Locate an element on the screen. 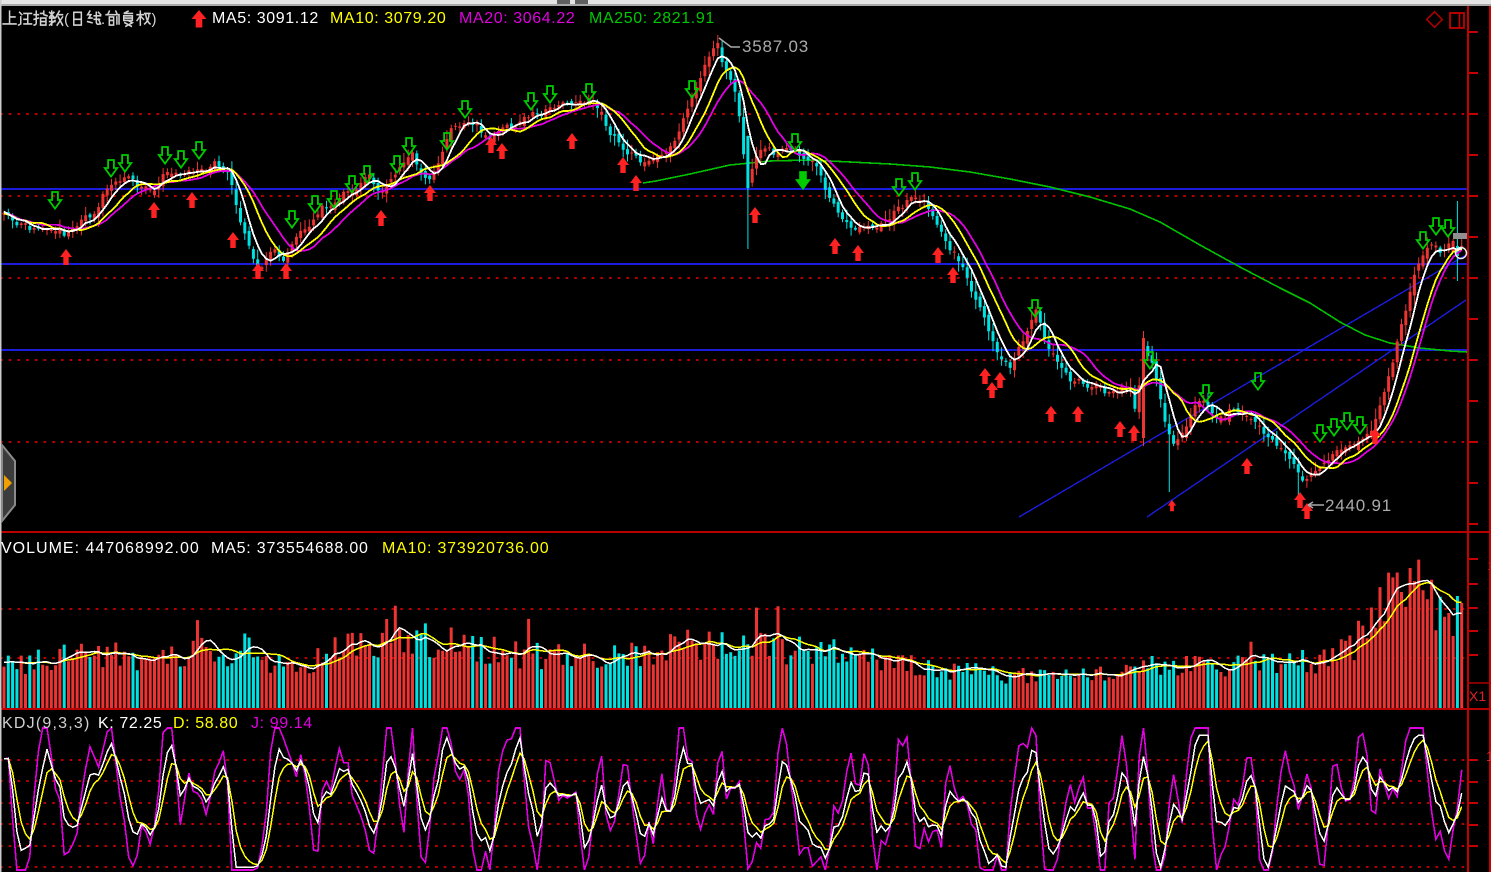 This screenshot has width=1491, height=872. svg-text: MA5: 373554688.00 is located at coordinates (290, 548).